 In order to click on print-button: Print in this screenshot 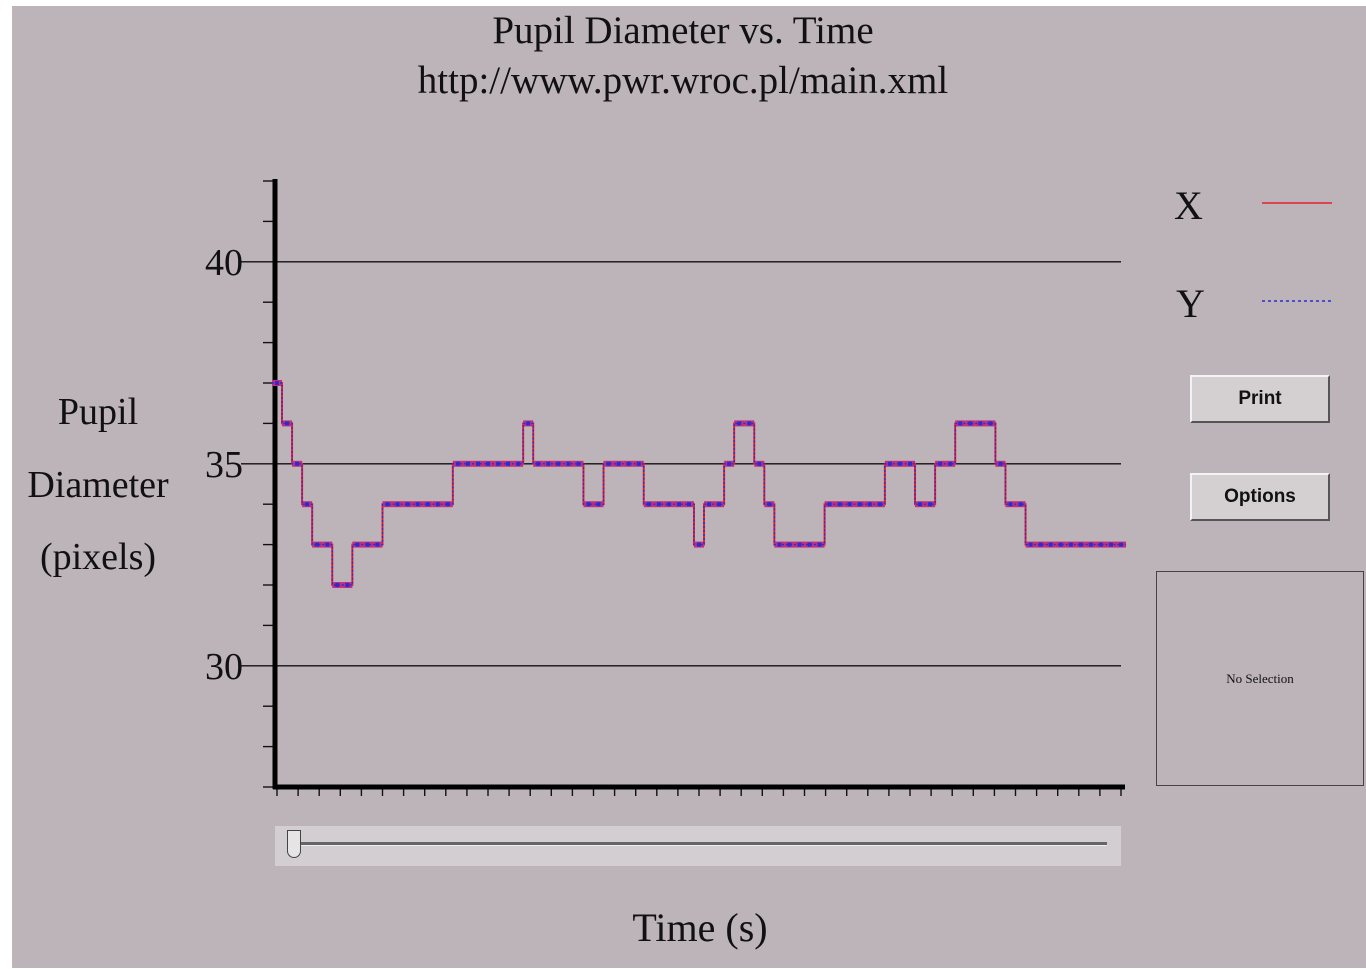, I will do `click(1260, 399)`.